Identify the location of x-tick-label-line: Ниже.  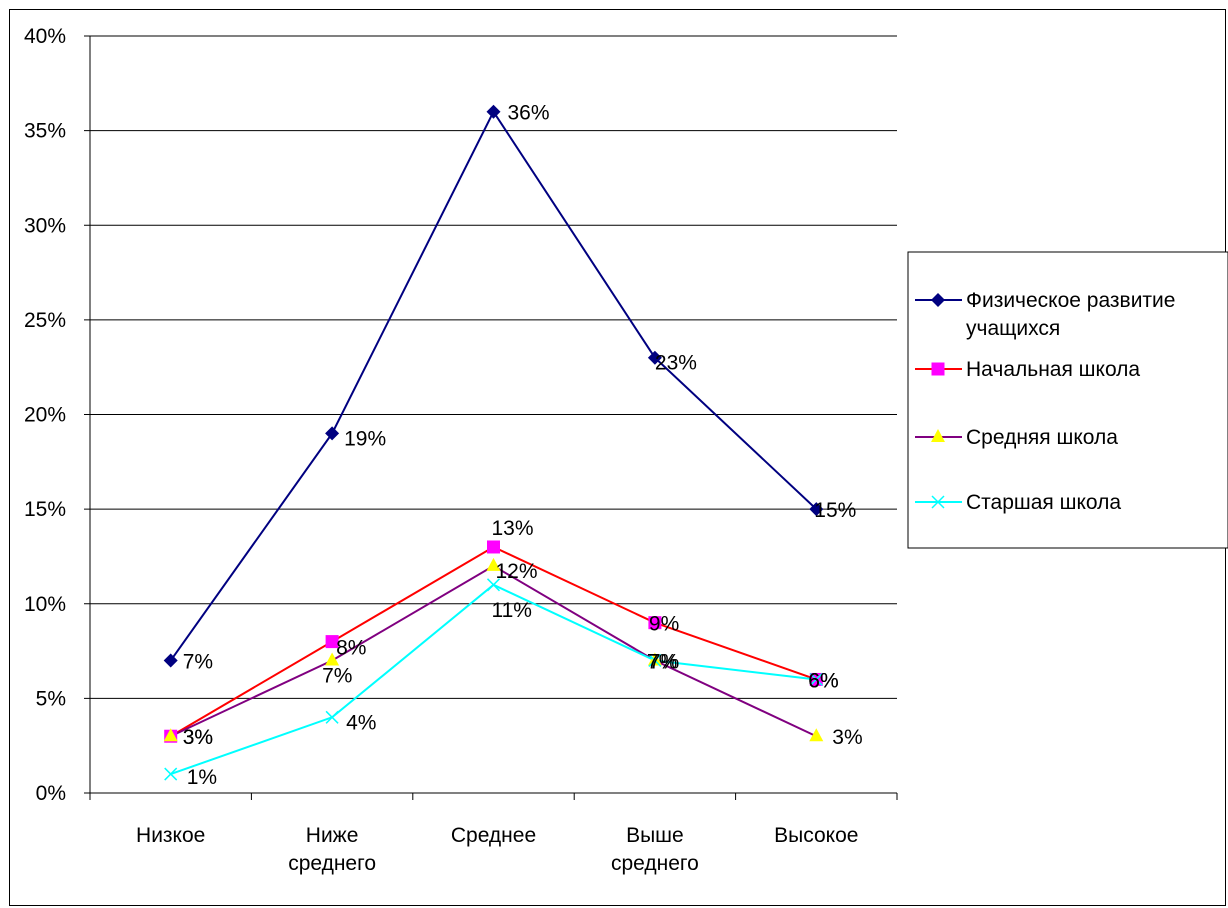
(332, 835).